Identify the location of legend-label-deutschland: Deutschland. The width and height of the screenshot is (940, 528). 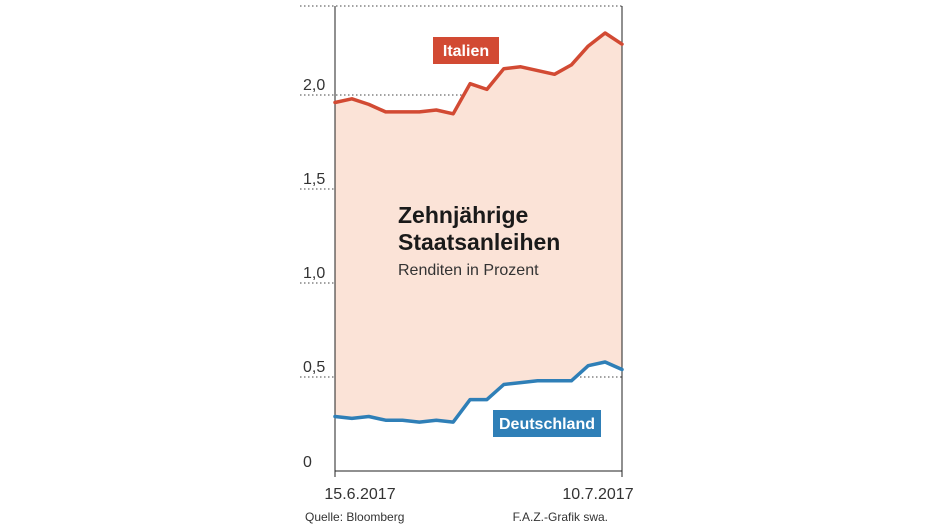
(547, 423).